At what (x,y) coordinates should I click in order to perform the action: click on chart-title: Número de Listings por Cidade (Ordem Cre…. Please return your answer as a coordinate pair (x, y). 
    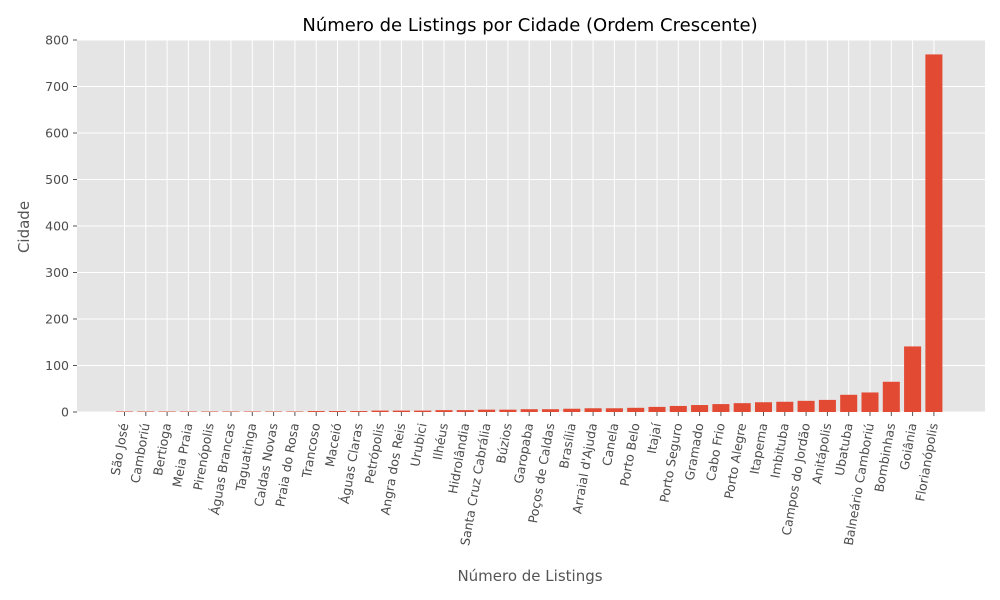
    Looking at the image, I should click on (529, 25).